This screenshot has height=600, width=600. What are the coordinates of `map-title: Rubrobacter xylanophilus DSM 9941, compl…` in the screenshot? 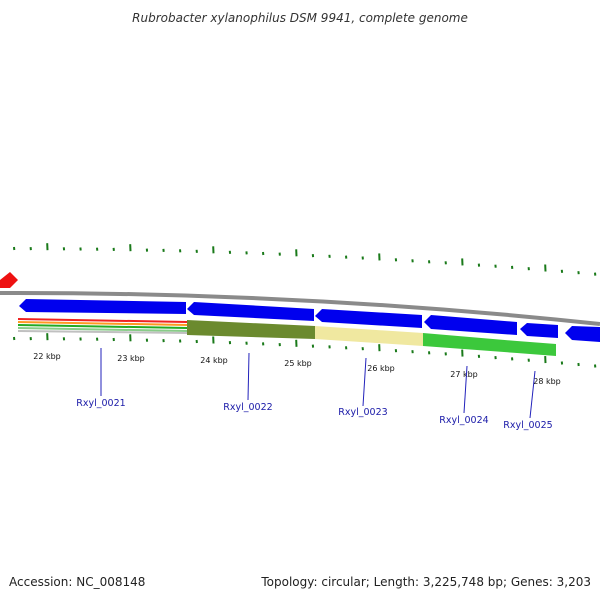 It's located at (300, 18).